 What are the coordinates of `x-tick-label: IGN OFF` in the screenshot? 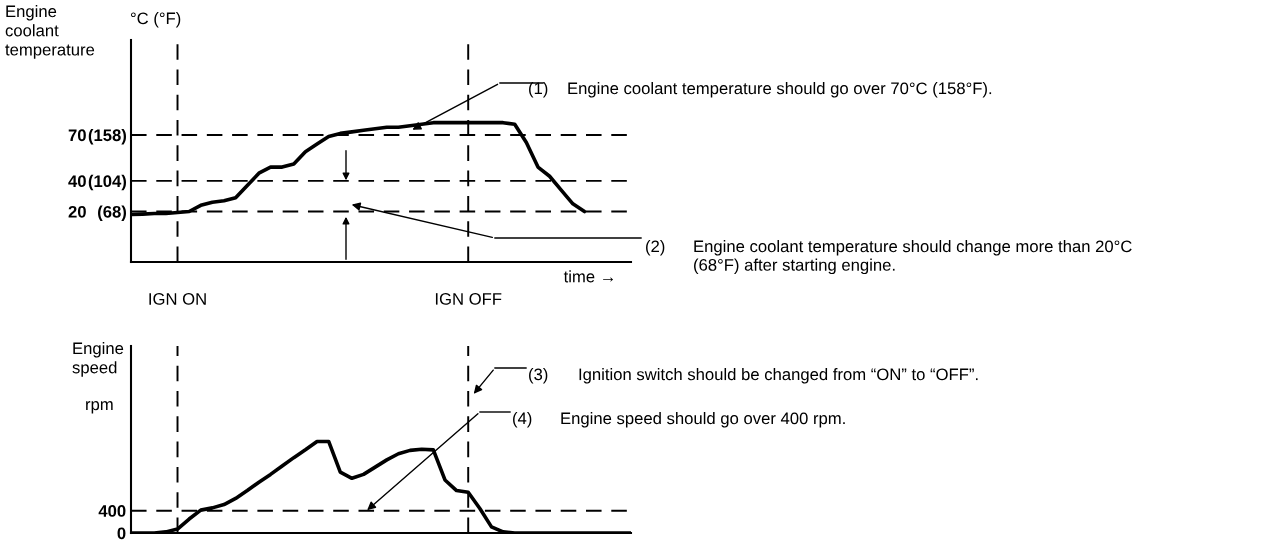 It's located at (468, 299).